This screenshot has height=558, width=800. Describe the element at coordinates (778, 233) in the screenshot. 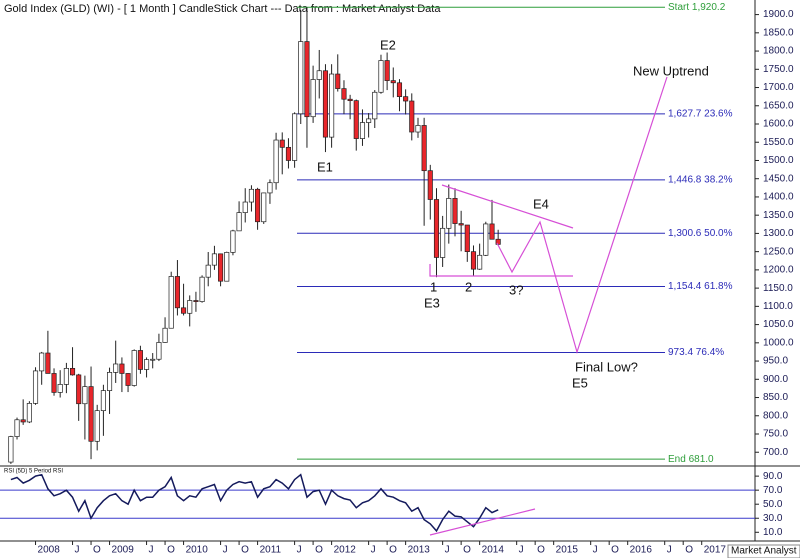

I see `y-tick-label: 1300.0` at that location.